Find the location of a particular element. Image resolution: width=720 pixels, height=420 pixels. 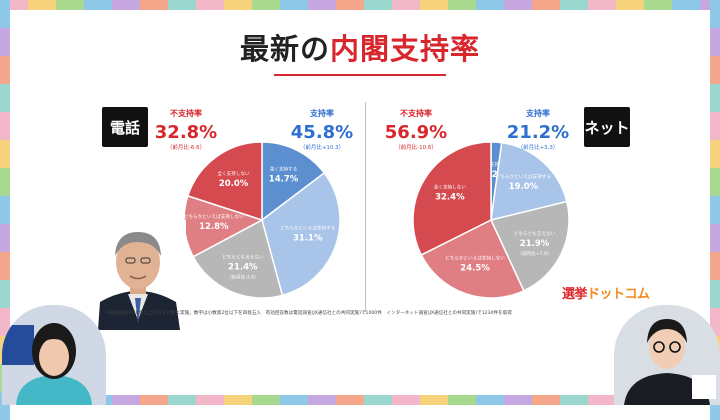

method-badge-phone: 電話 is located at coordinates (125, 127).